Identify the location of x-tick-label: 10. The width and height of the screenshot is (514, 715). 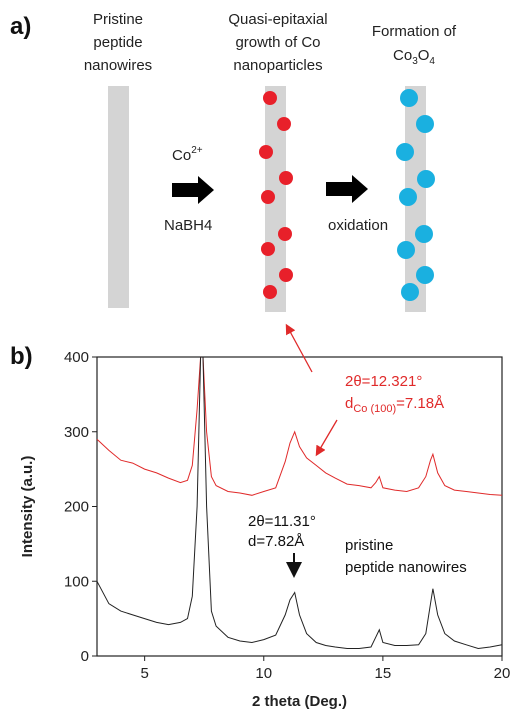
(263, 673).